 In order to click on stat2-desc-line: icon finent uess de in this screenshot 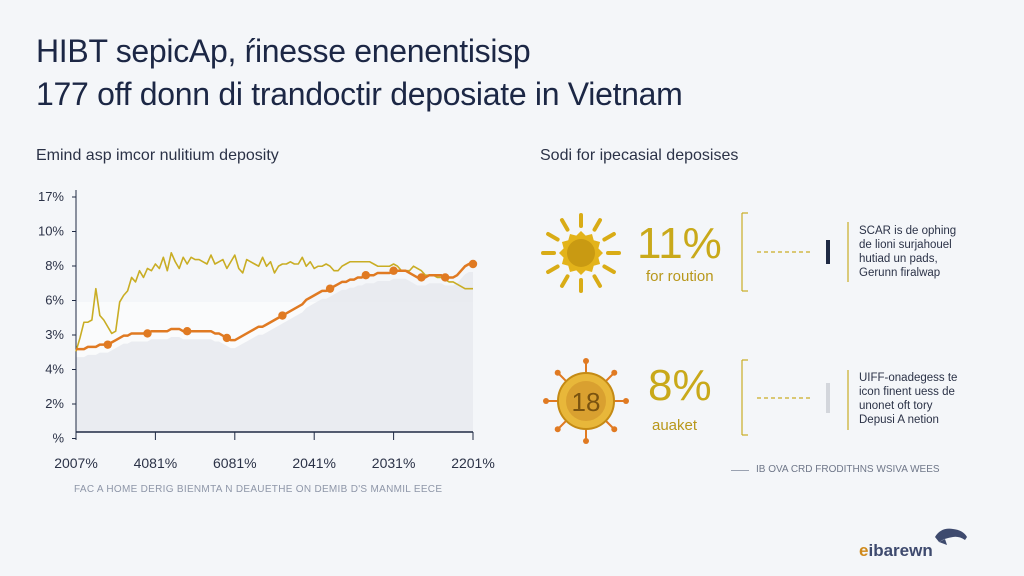, I will do `click(907, 392)`.